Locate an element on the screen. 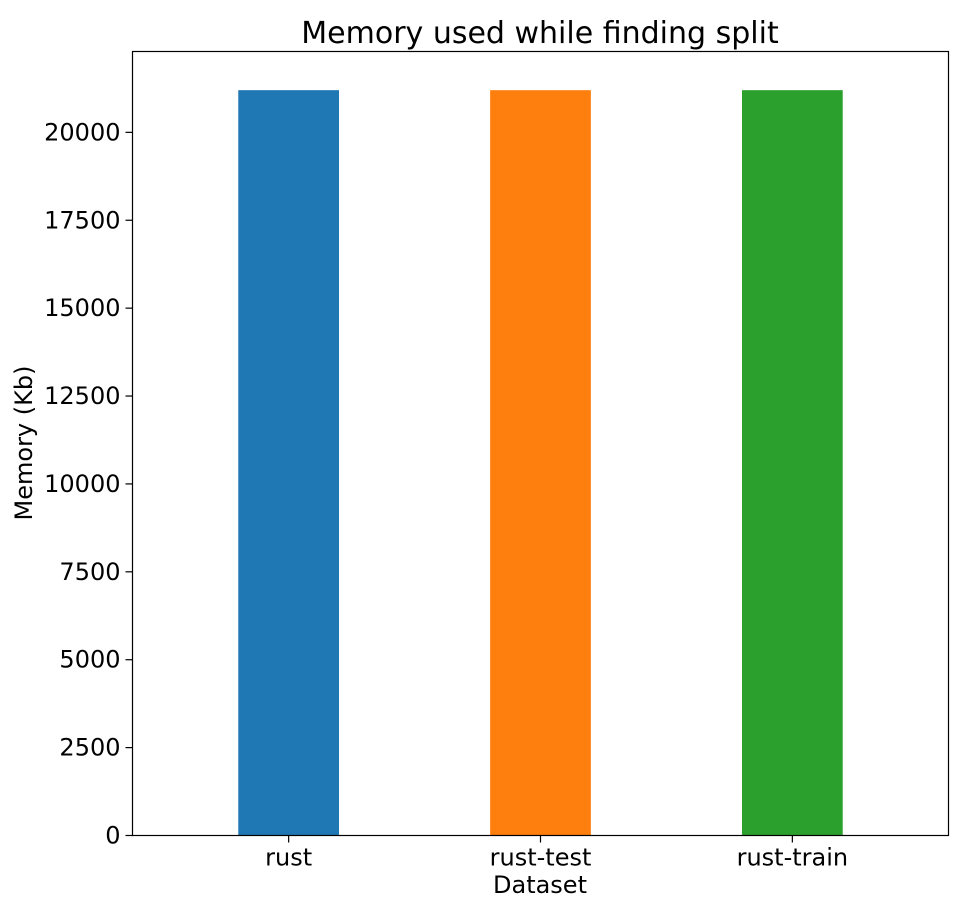  bar-rust-test is located at coordinates (540, 463).